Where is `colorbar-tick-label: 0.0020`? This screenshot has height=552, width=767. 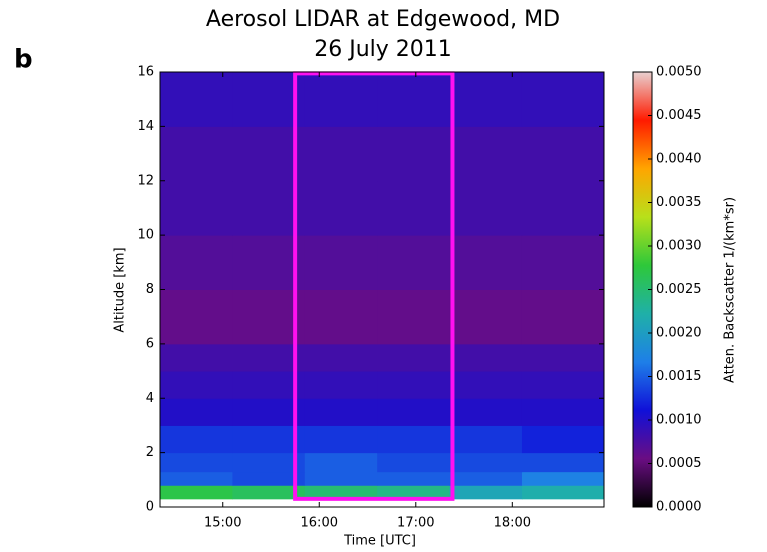 colorbar-tick-label: 0.0020 is located at coordinates (679, 333).